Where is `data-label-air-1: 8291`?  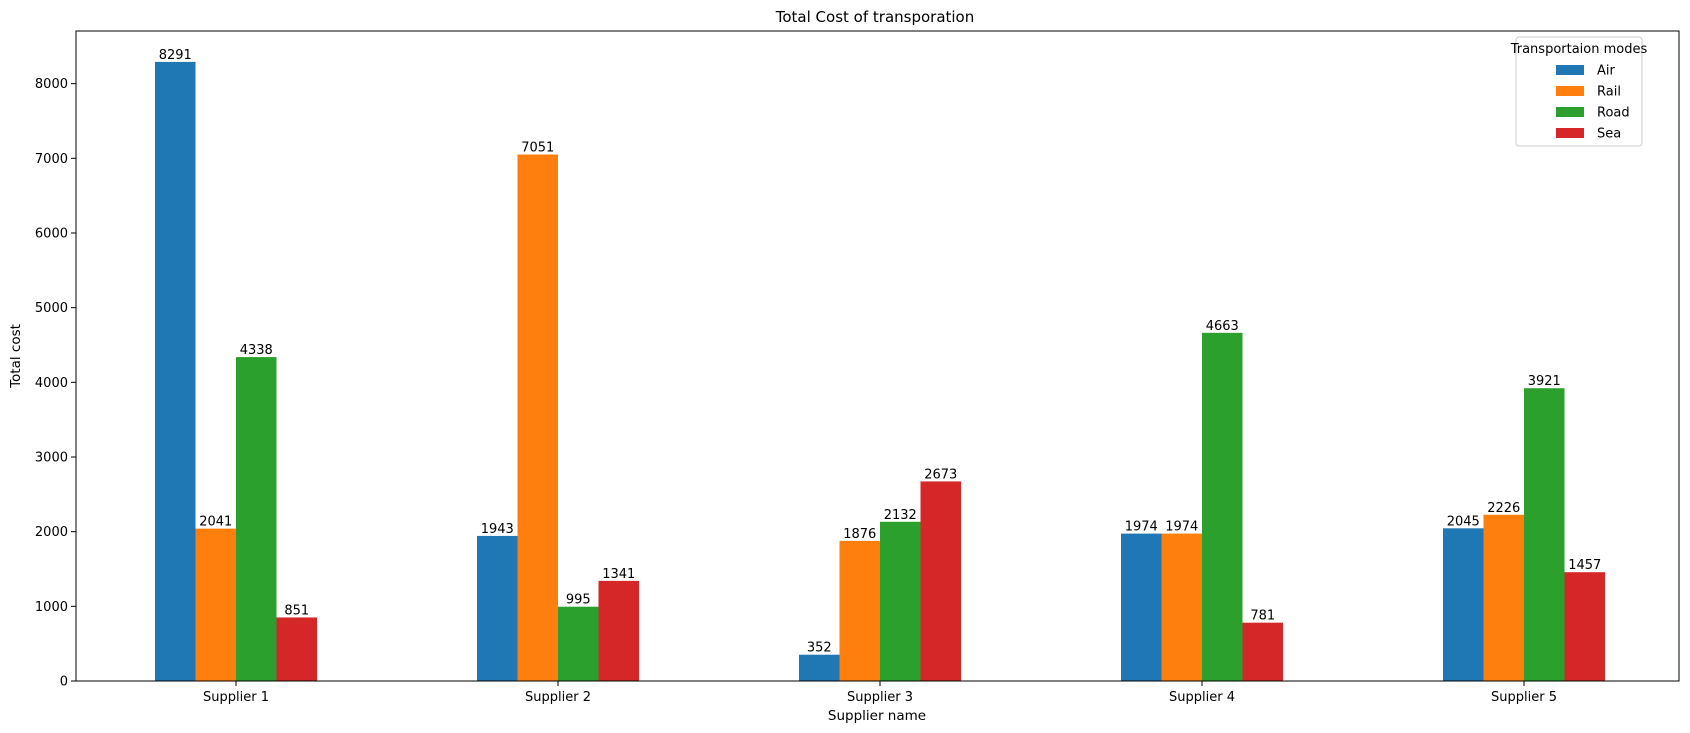 data-label-air-1: 8291 is located at coordinates (175, 55).